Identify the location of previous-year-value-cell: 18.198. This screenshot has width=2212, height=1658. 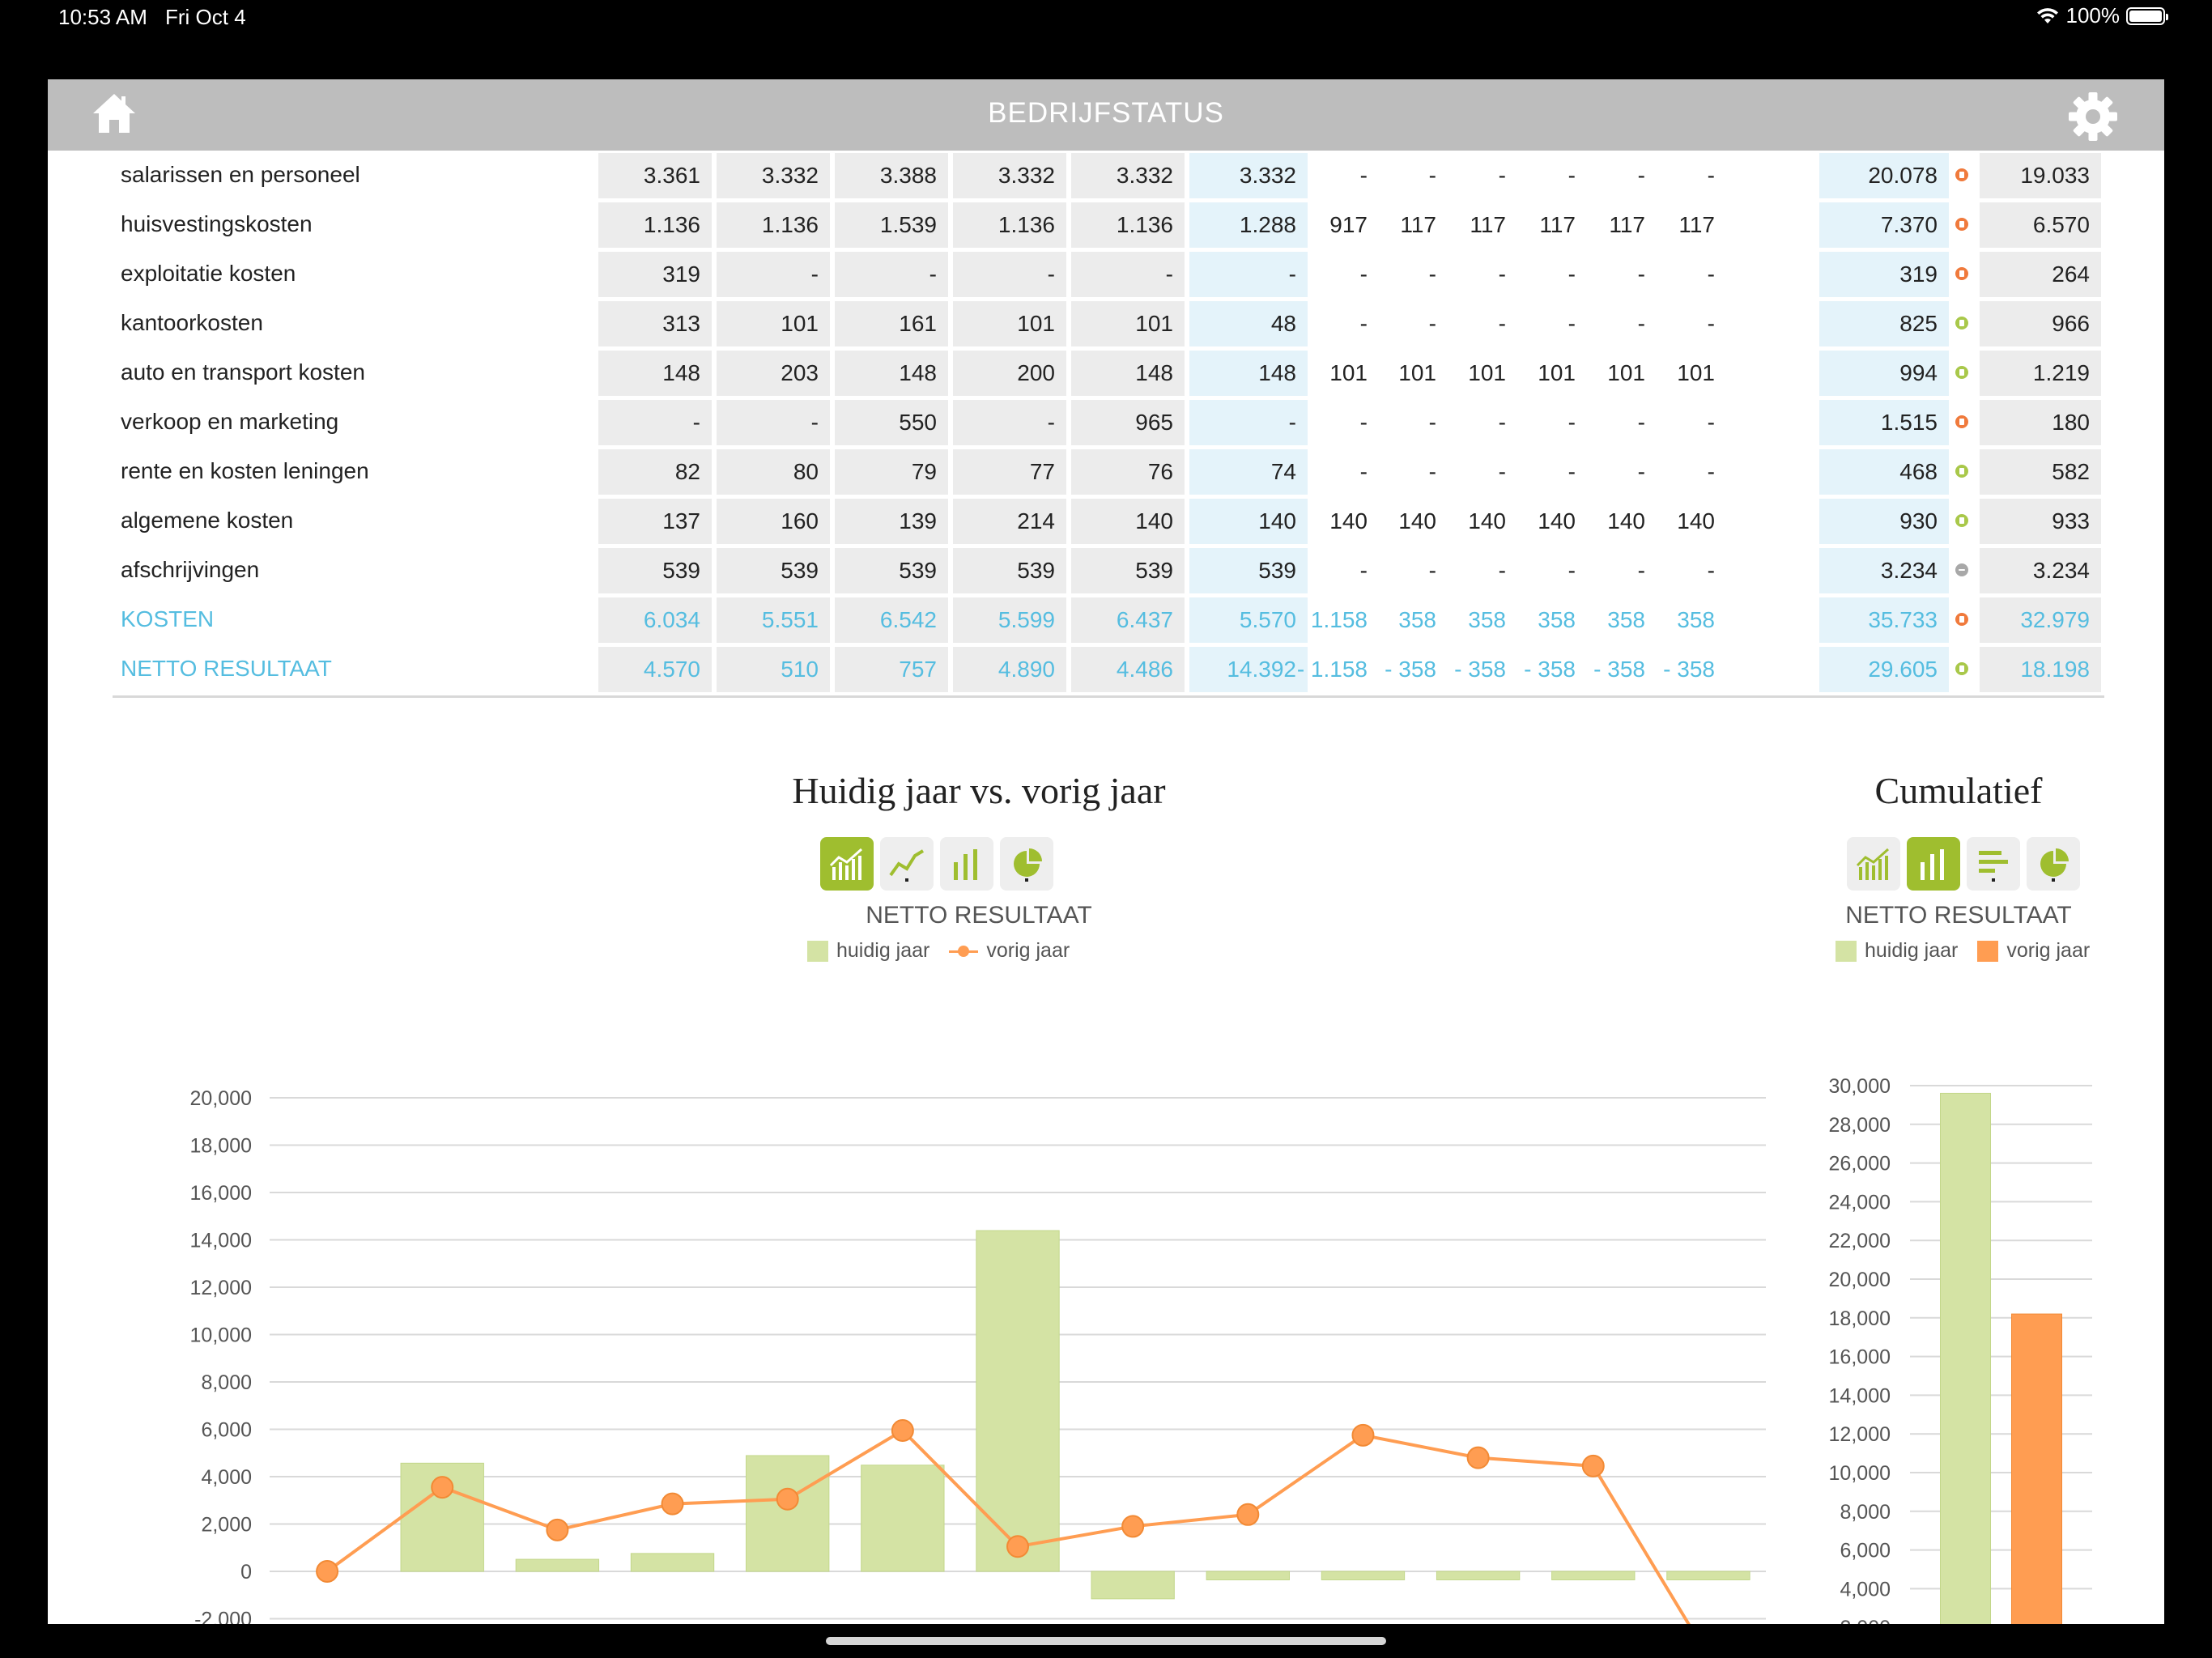
(2041, 669).